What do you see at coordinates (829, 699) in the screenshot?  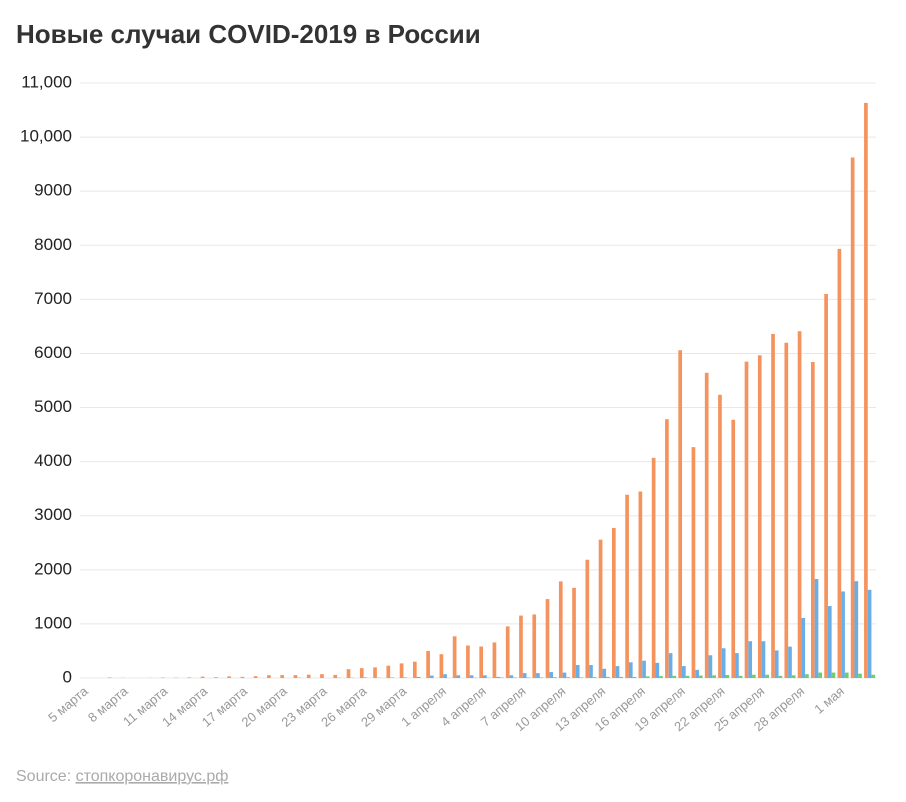 I see `x-tick-label: 1 мая` at bounding box center [829, 699].